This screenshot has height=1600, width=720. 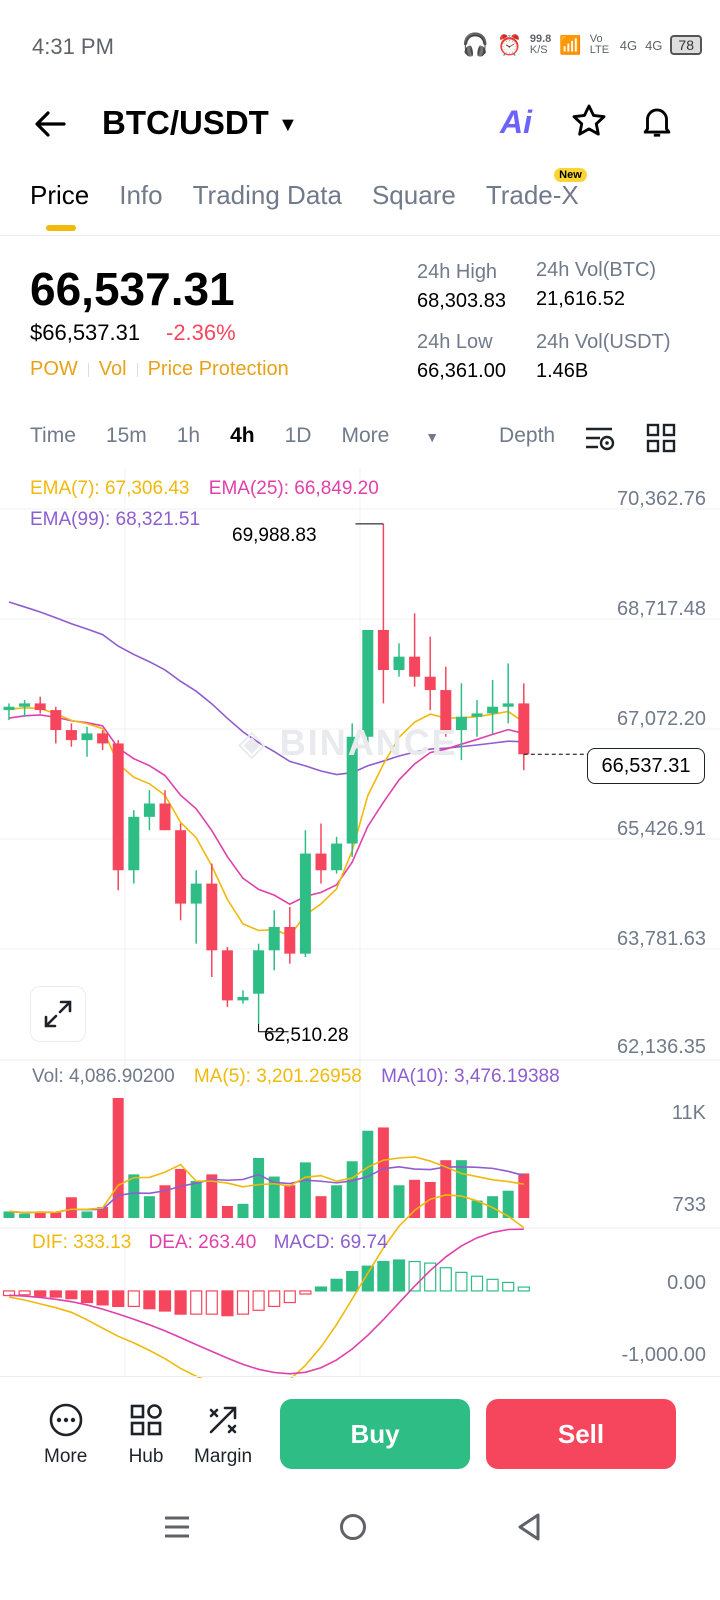 I want to click on tab-info: Info, so click(x=141, y=195).